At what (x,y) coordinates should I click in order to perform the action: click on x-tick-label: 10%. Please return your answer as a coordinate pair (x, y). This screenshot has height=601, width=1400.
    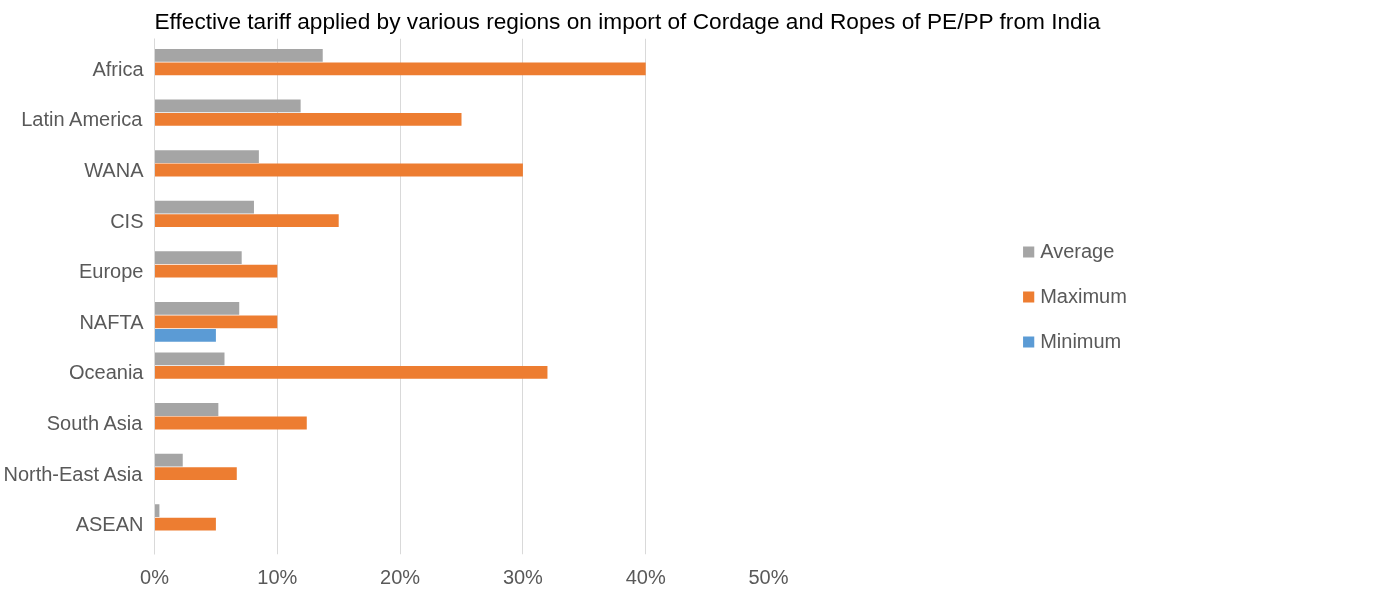
    Looking at the image, I should click on (277, 576).